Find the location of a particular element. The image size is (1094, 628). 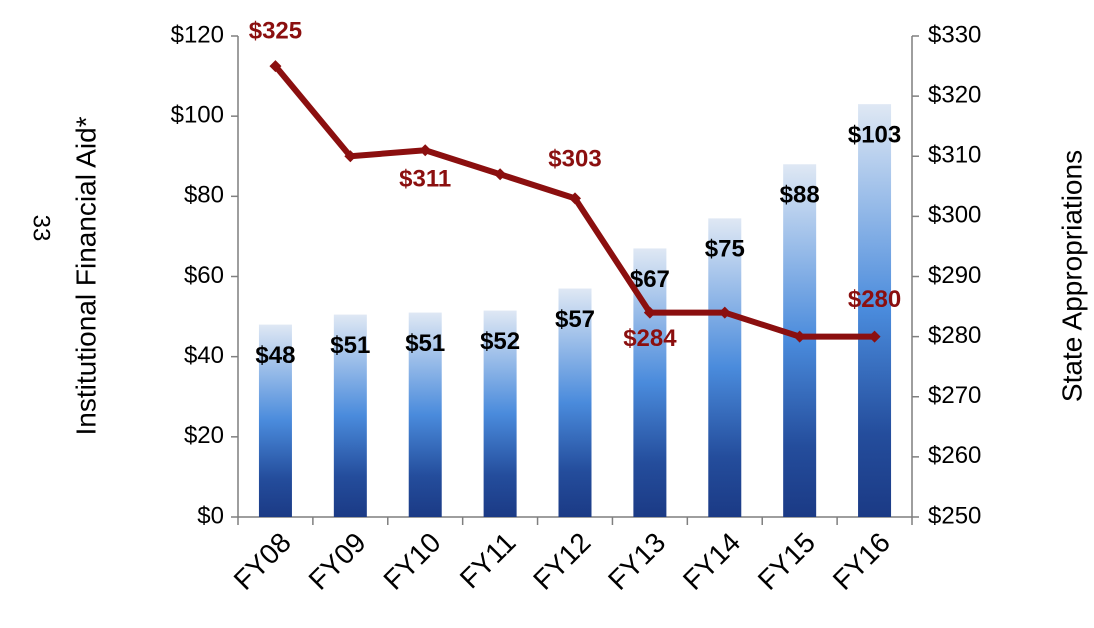

x-tick-label: FY11 is located at coordinates (488, 561).